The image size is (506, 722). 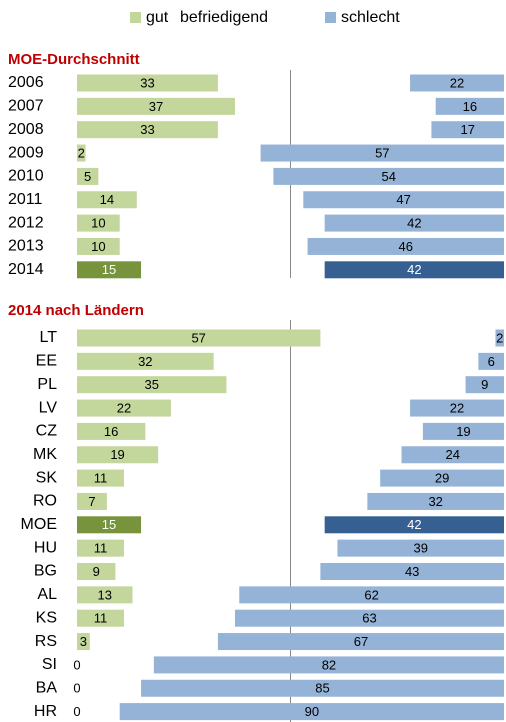 I want to click on value-label: 90, so click(x=312, y=711).